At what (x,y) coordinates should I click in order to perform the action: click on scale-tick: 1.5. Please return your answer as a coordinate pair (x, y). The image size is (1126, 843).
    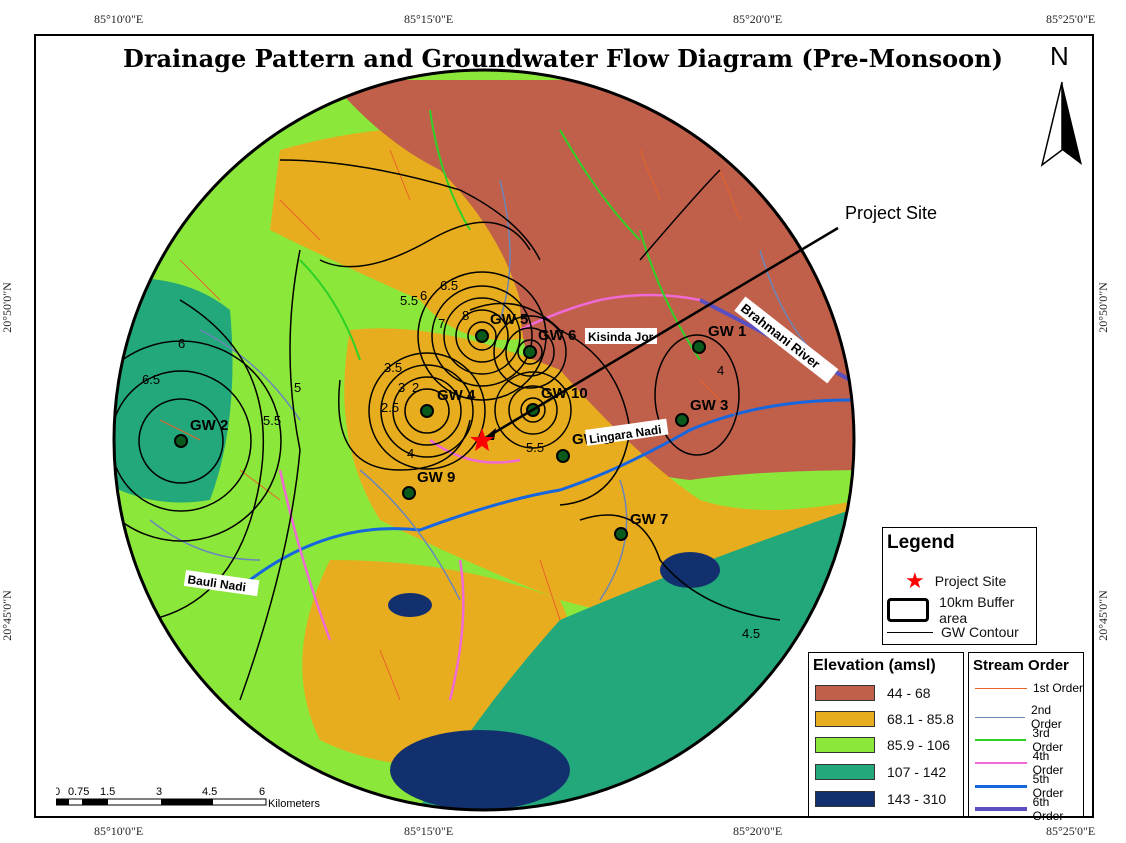
    Looking at the image, I should click on (107, 792).